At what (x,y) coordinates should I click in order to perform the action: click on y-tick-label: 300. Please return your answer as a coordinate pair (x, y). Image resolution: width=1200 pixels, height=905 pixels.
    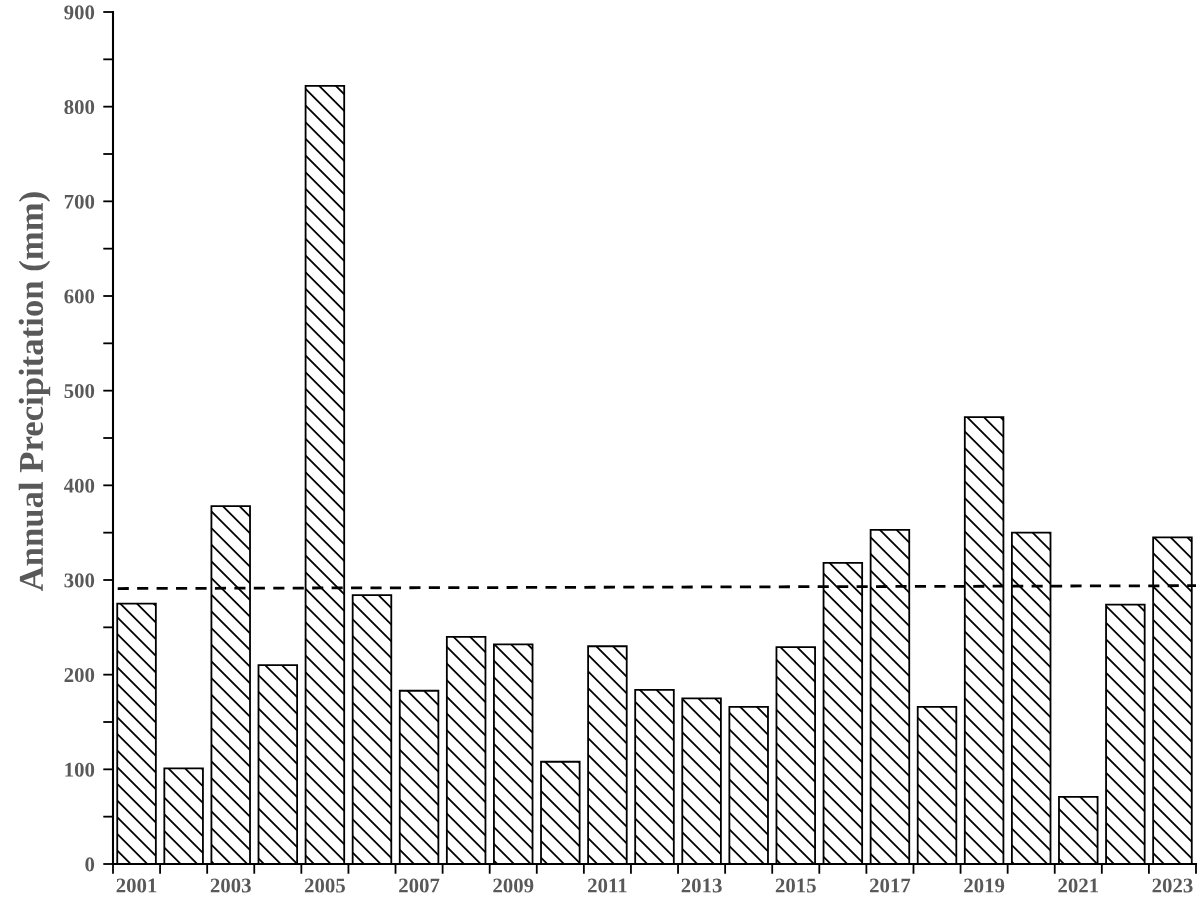
    Looking at the image, I should click on (79, 580).